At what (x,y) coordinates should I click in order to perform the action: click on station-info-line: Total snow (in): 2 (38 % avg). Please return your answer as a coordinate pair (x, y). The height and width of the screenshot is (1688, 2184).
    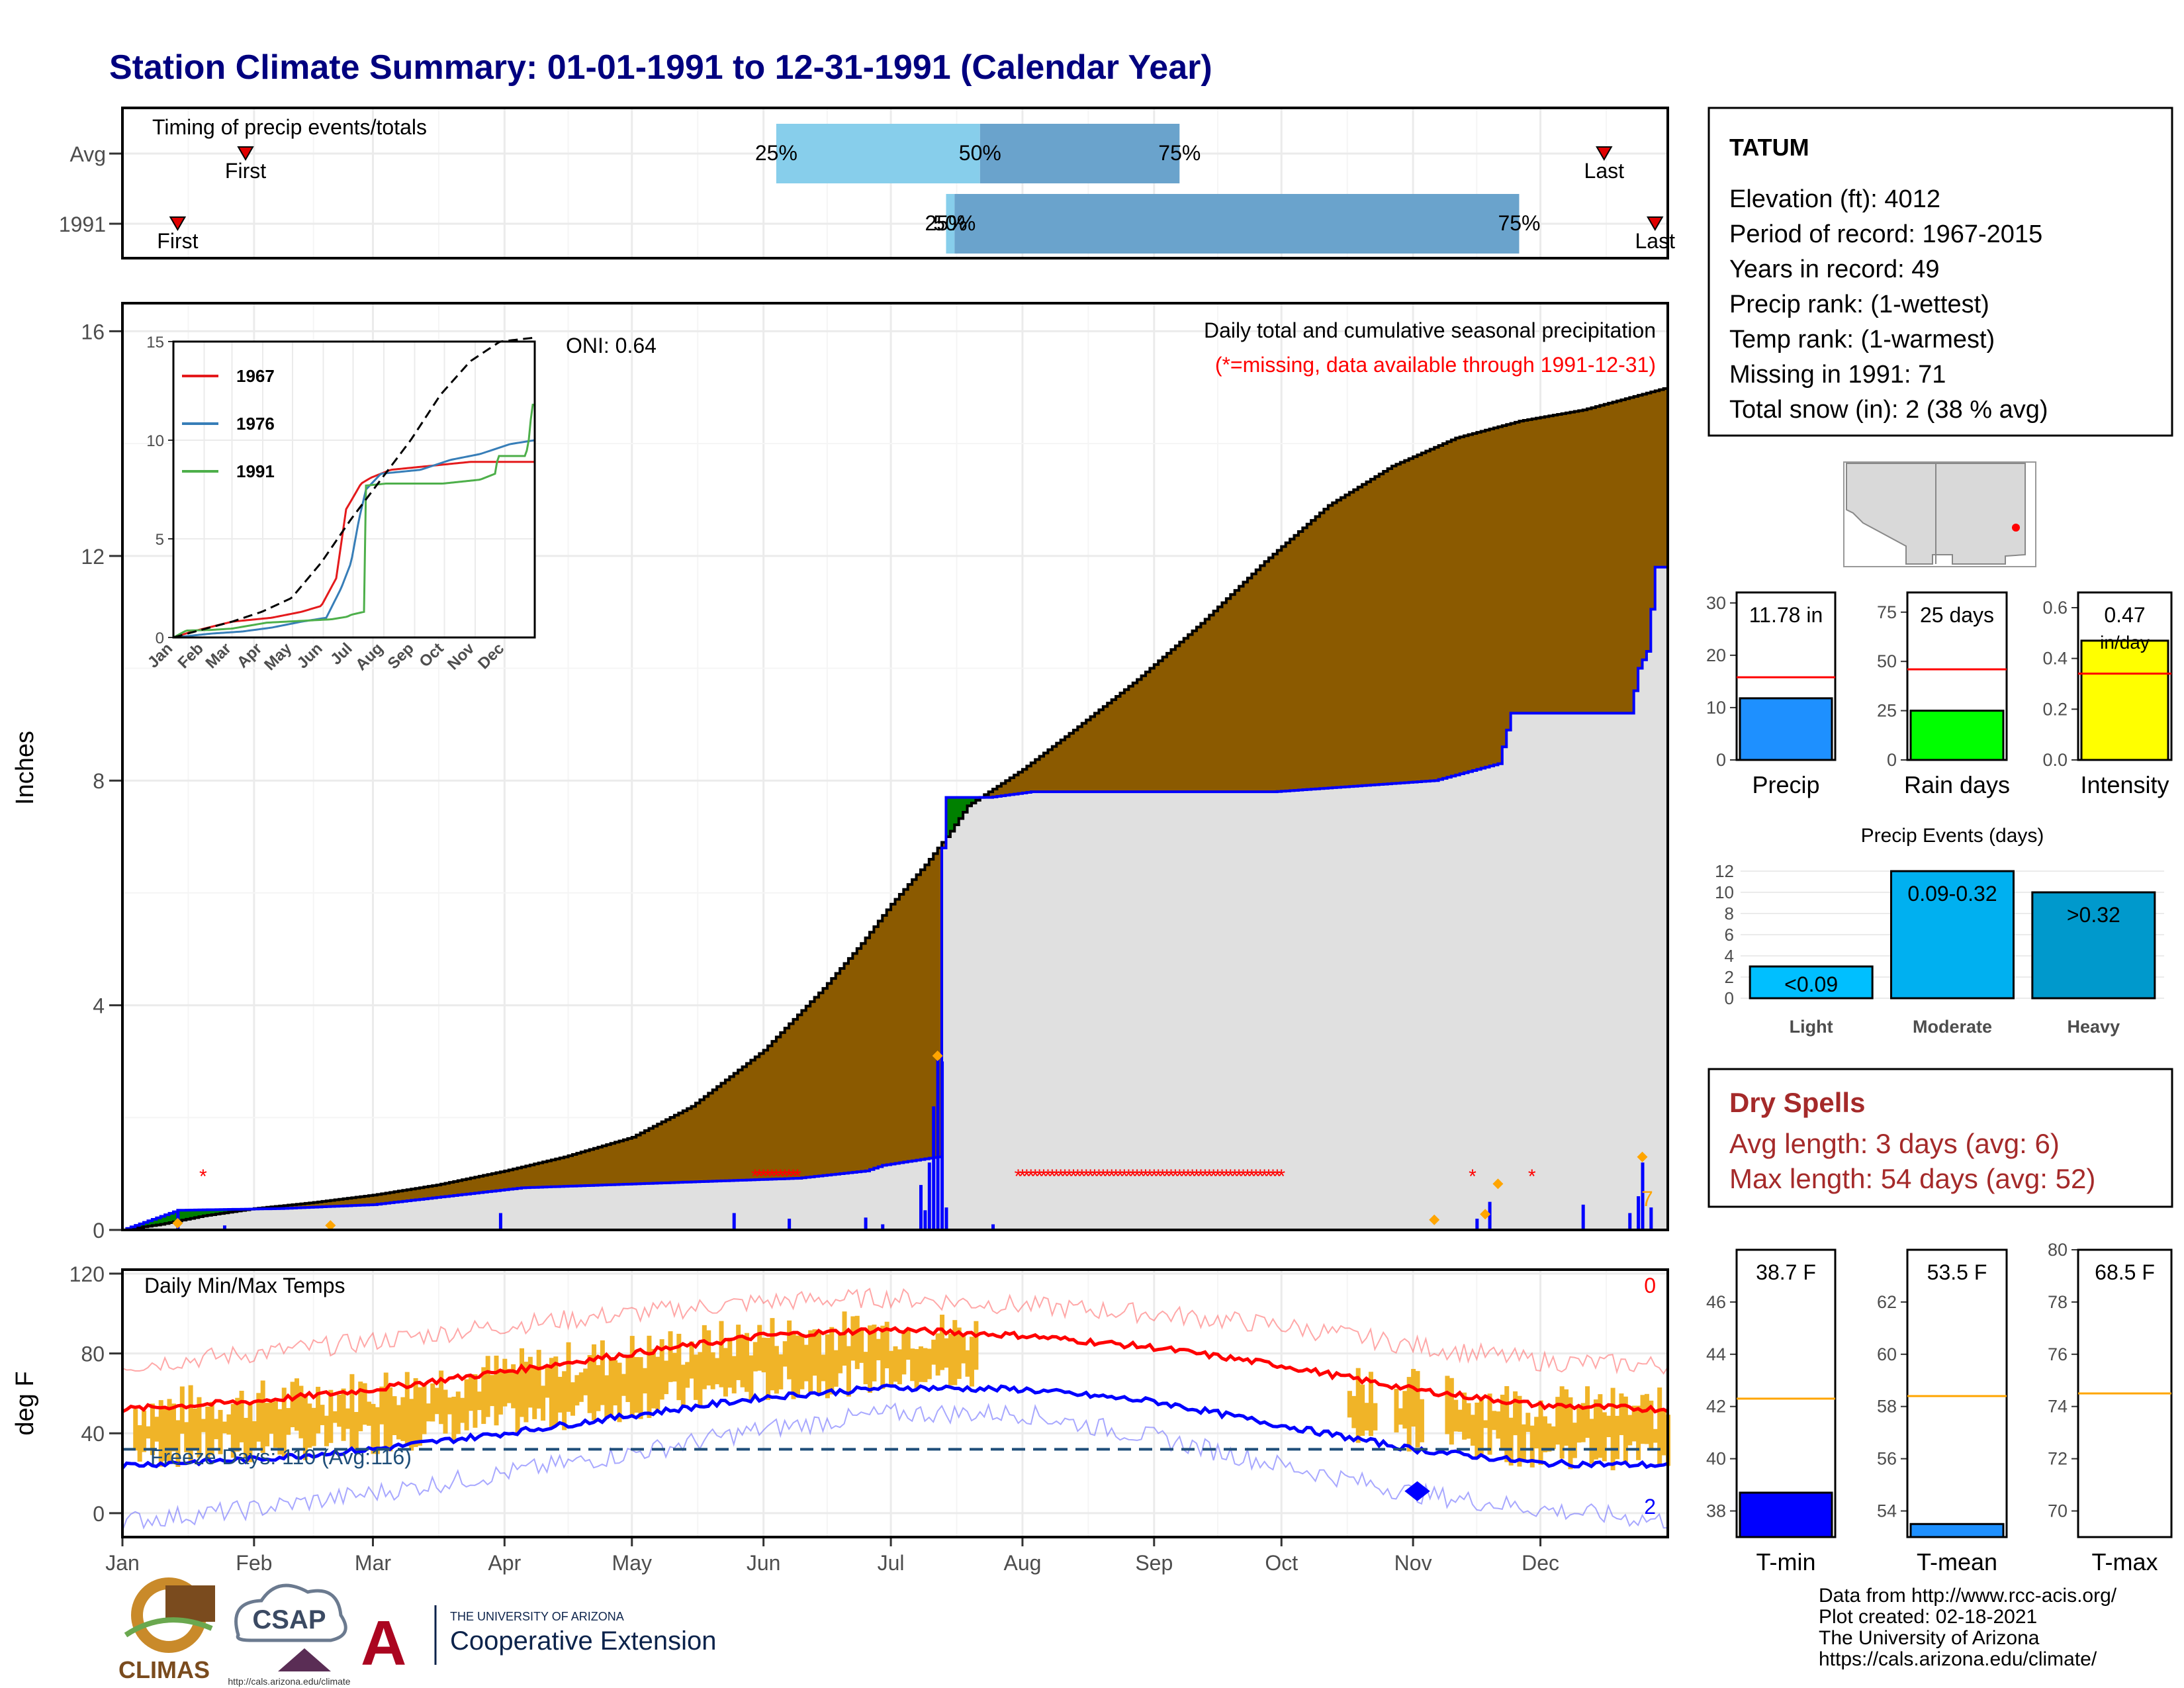
    Looking at the image, I should click on (1888, 410).